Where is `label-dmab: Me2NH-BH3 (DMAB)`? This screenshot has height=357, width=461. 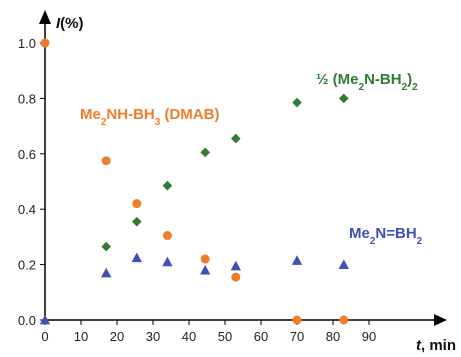
label-dmab: Me2NH-BH3 (DMAB) is located at coordinates (149, 117).